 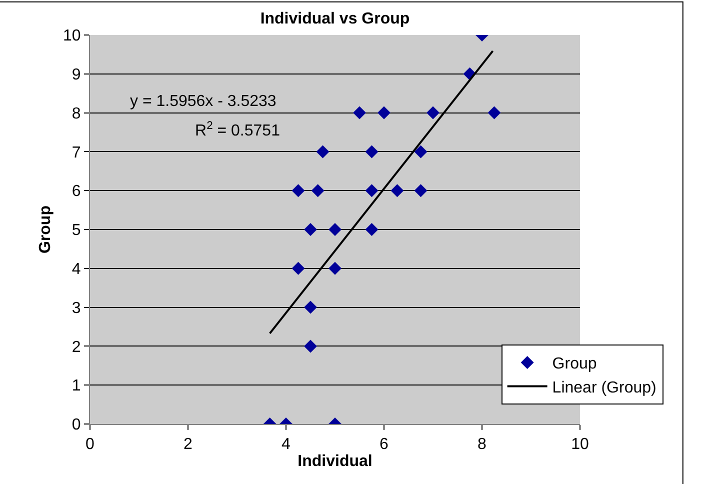 What do you see at coordinates (482, 445) in the screenshot?
I see `x-tick-label: 8` at bounding box center [482, 445].